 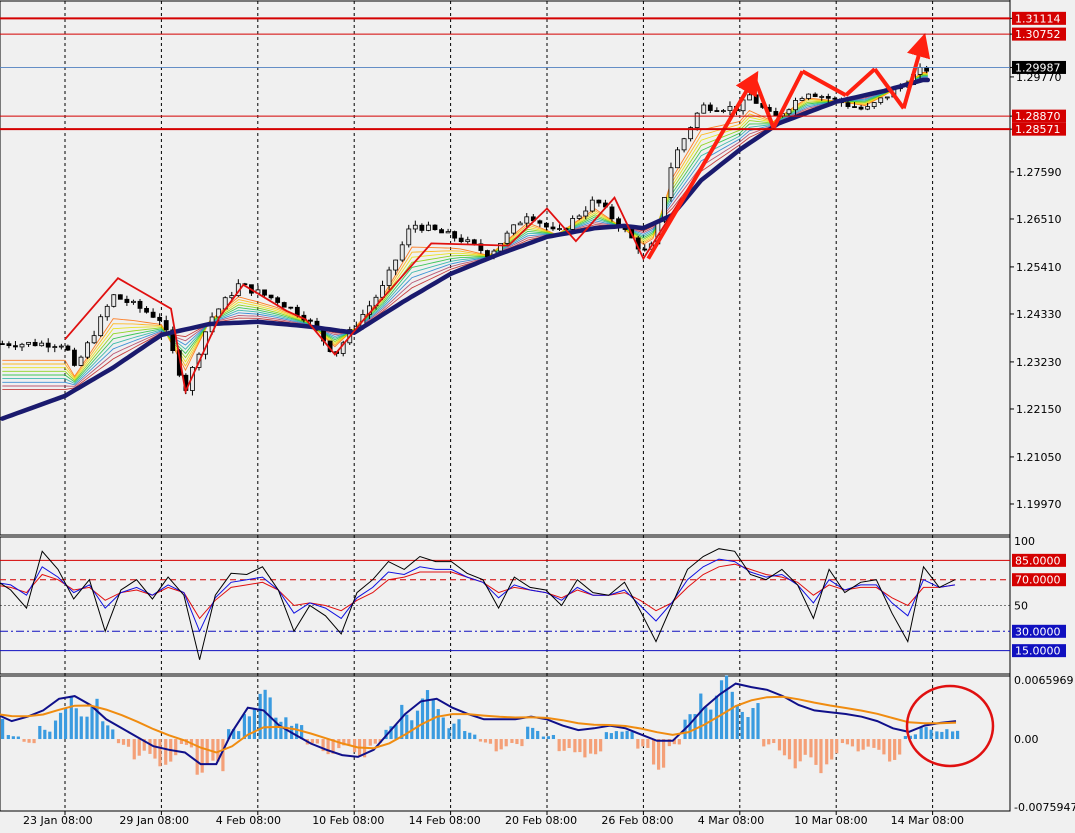 What do you see at coordinates (1038, 18) in the screenshot?
I see `price-tag-label: 1.31114` at bounding box center [1038, 18].